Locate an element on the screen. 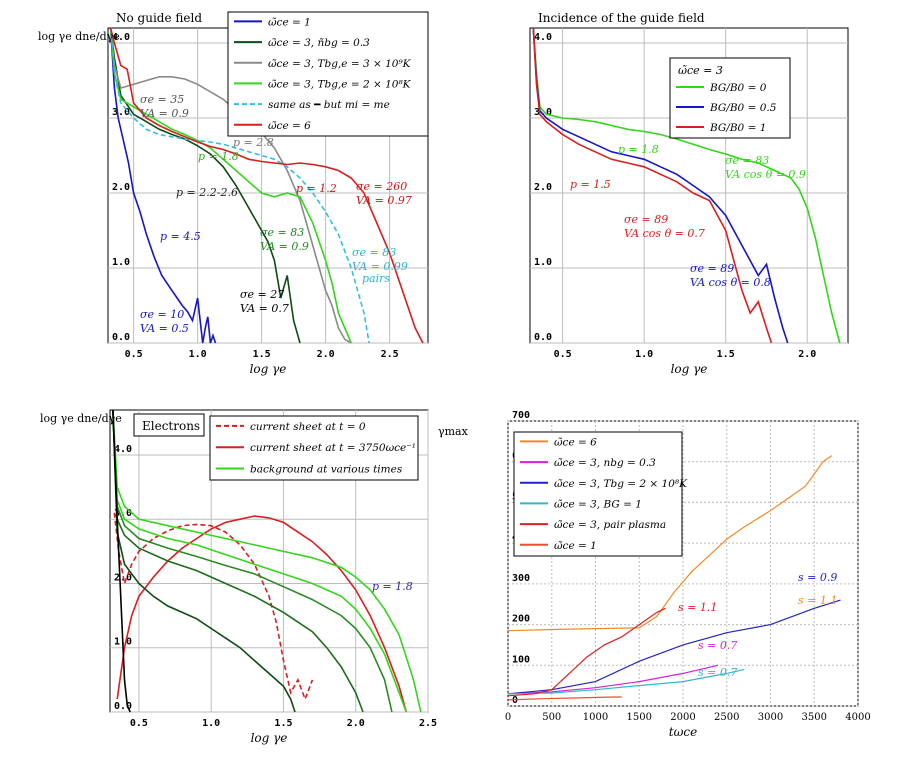  annotation: VA cos θ = 0.9 is located at coordinates (765, 174).